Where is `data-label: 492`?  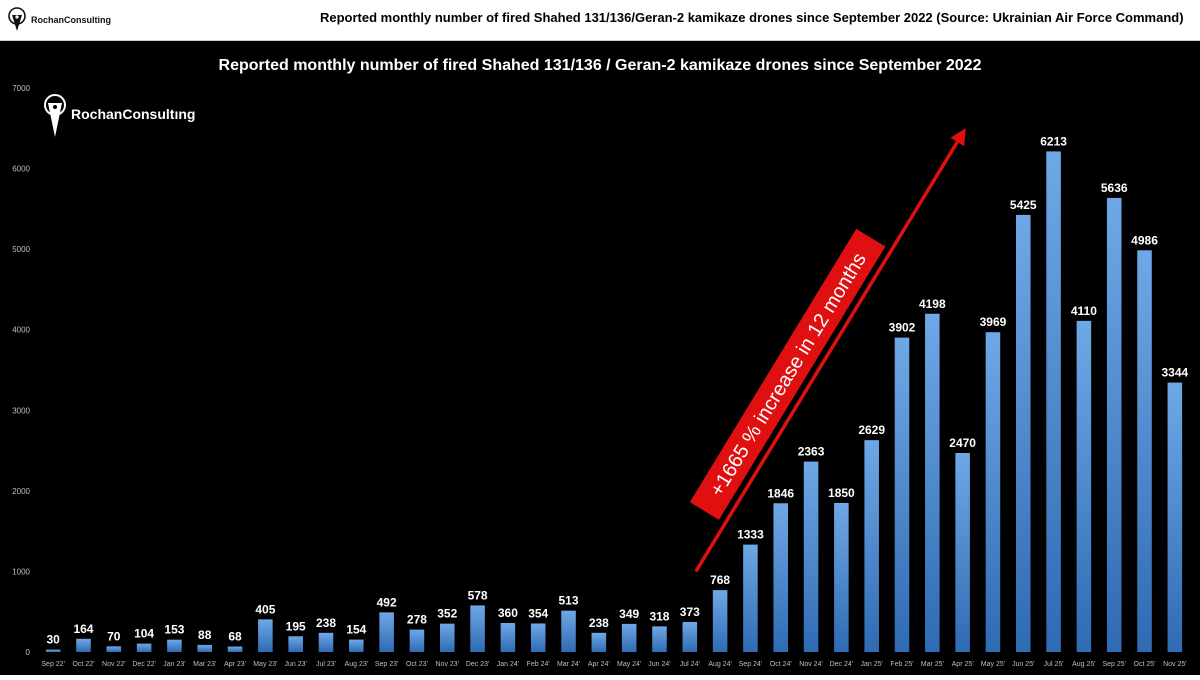 data-label: 492 is located at coordinates (387, 602).